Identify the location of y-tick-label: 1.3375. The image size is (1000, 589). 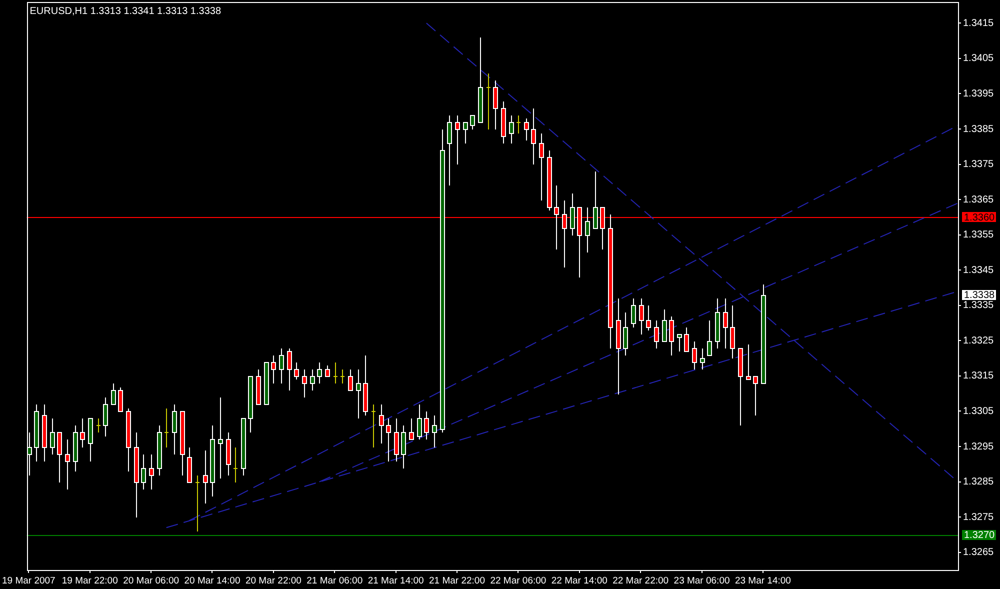
(978, 164).